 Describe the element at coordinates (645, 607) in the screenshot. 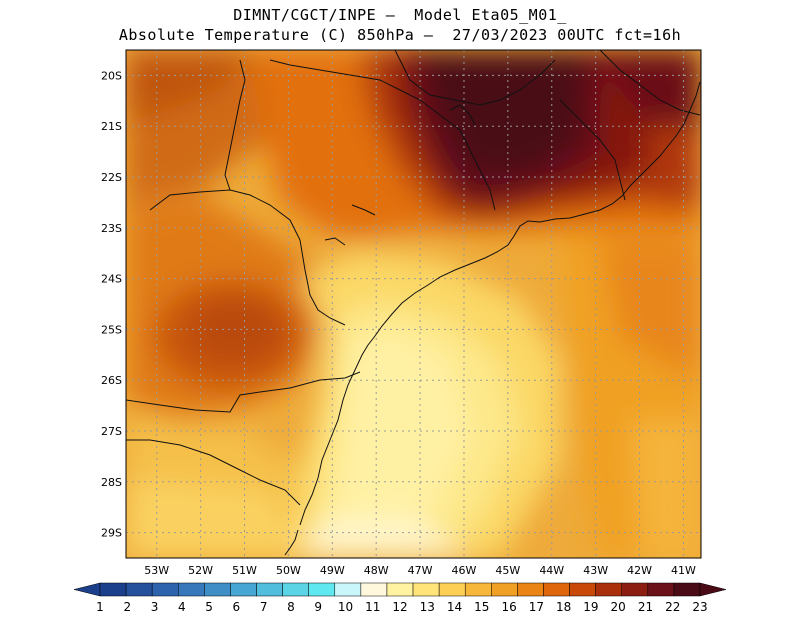

I see `colorbar-tick-label: 21` at that location.